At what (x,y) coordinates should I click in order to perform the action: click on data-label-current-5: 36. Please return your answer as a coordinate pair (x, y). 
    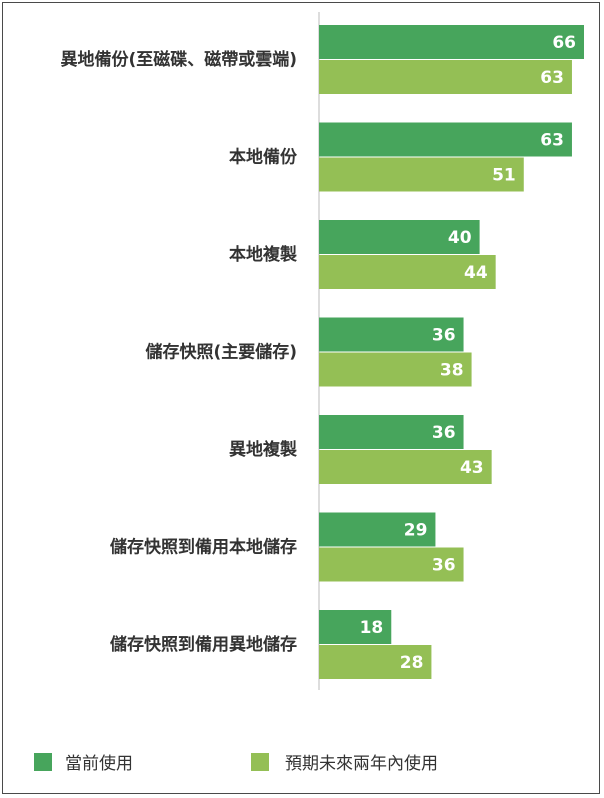
    Looking at the image, I should click on (444, 433).